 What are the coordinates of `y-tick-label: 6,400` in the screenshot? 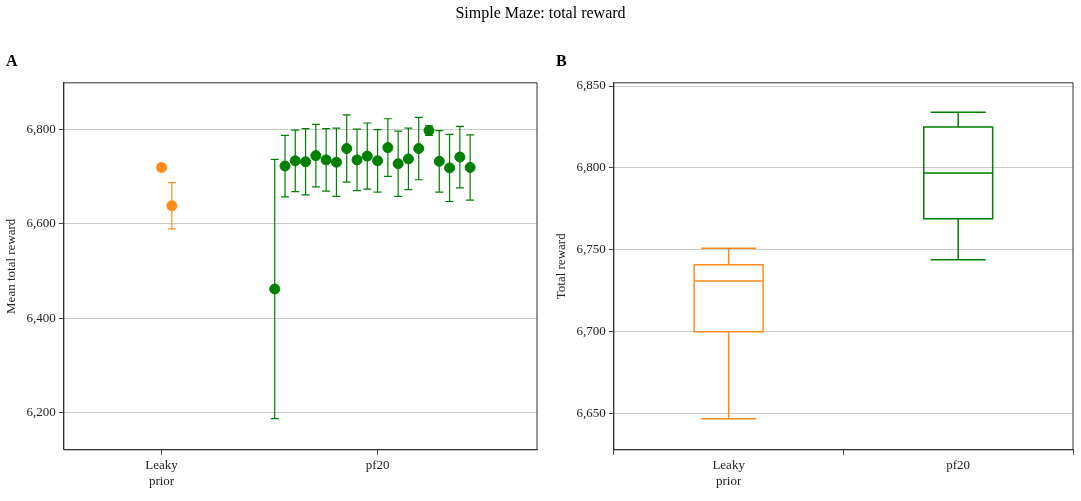 It's located at (41, 317).